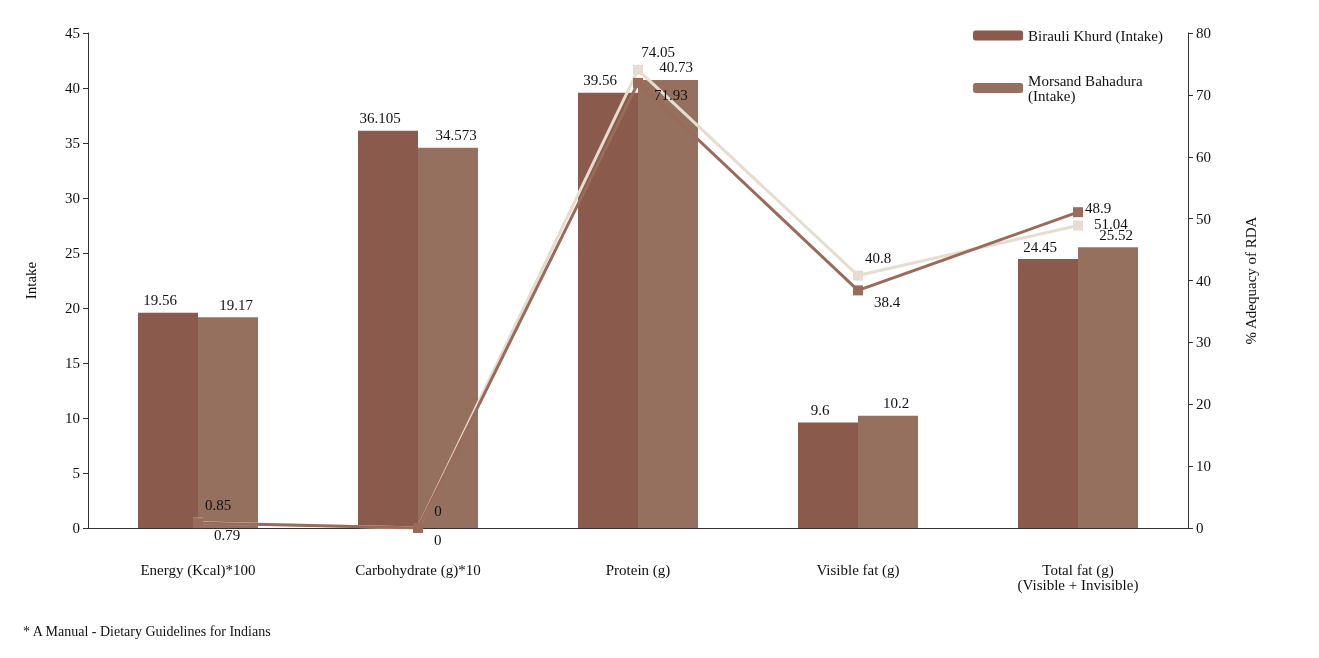 The height and width of the screenshot is (658, 1319). I want to click on data-label: 19.56, so click(160, 300).